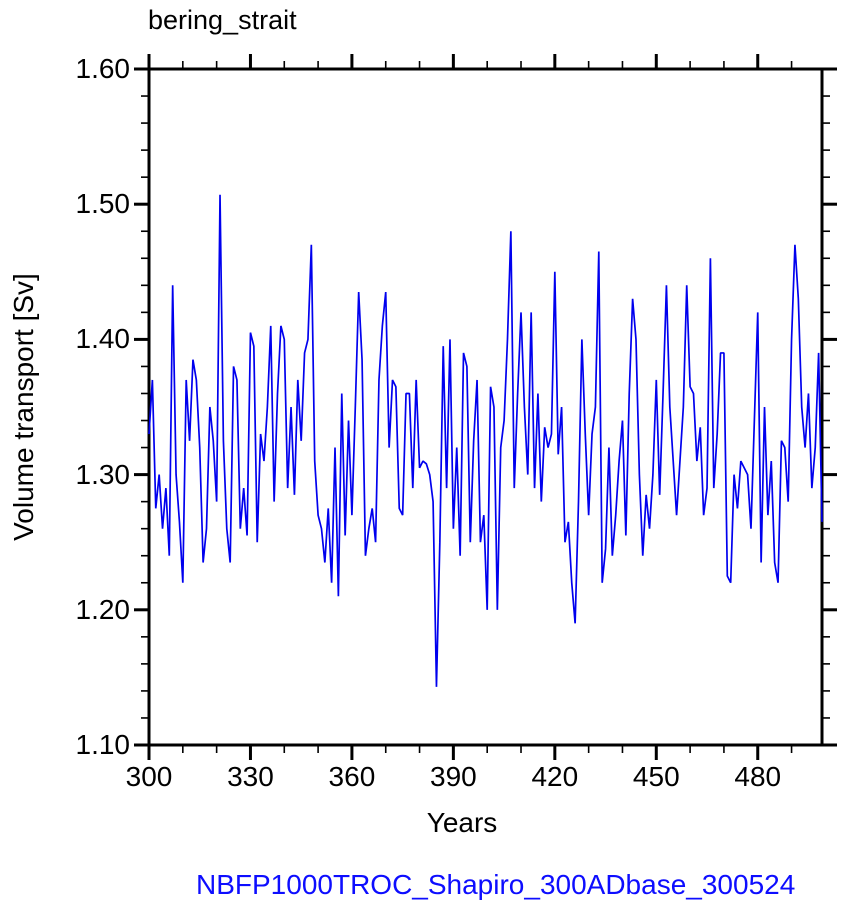 This screenshot has width=863, height=913. Describe the element at coordinates (555, 776) in the screenshot. I see `x-tick-label: 420` at that location.